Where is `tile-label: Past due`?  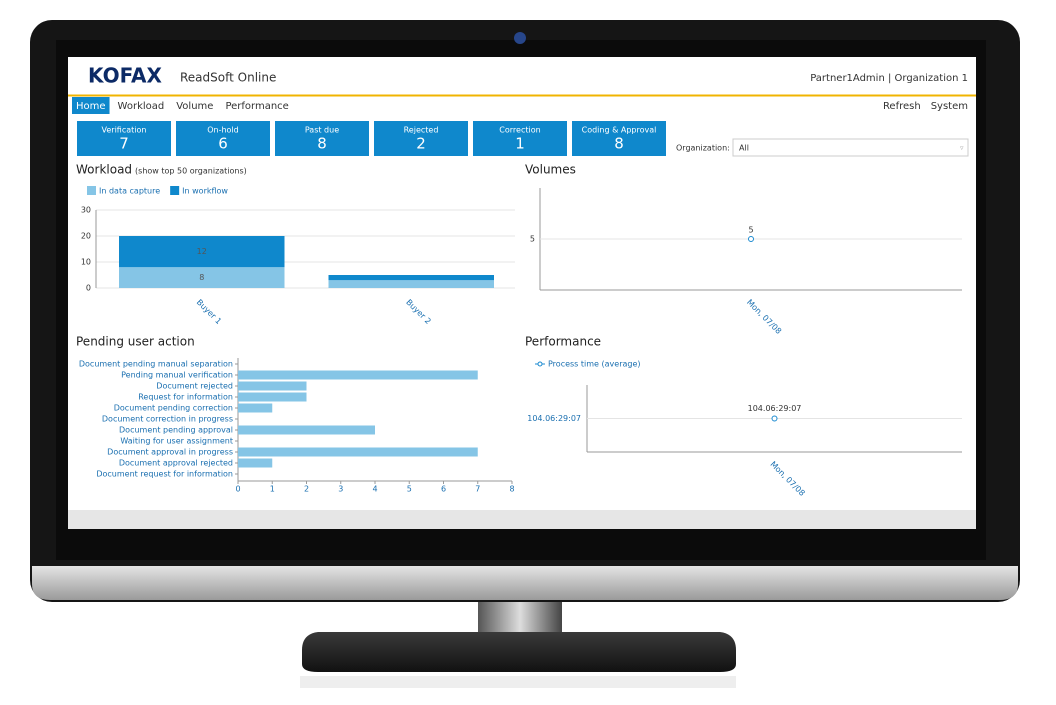
tile-label: Past due is located at coordinates (322, 130).